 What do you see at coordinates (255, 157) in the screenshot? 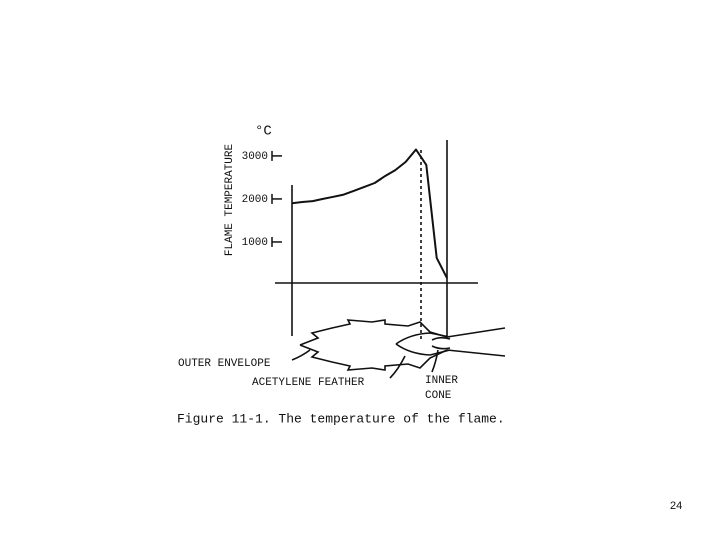
I see `y-tick-label: 3000` at bounding box center [255, 157].